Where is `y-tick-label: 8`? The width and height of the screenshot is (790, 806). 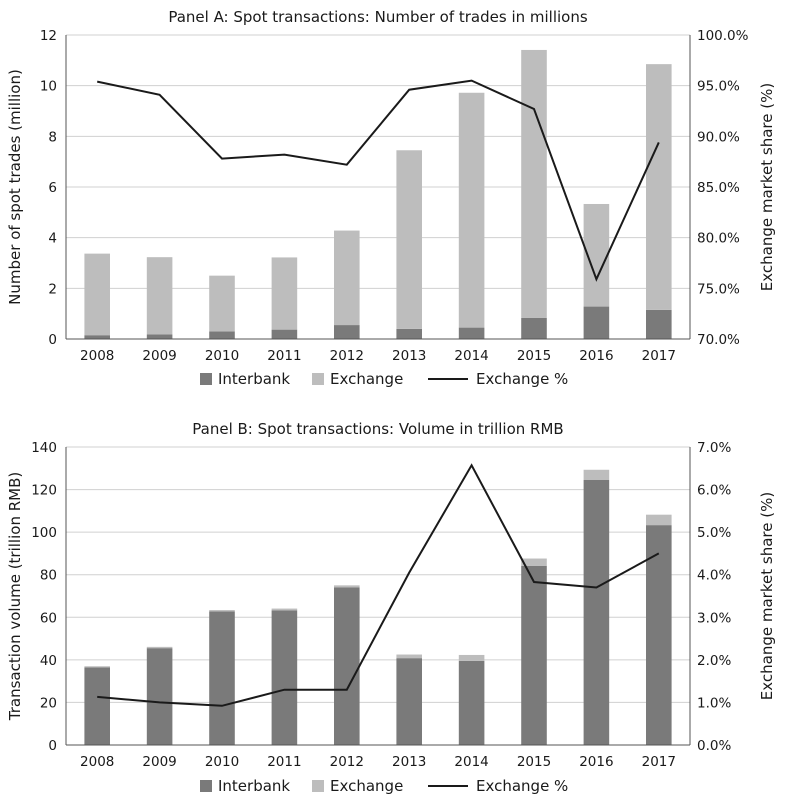 y-tick-label: 8 is located at coordinates (52, 137).